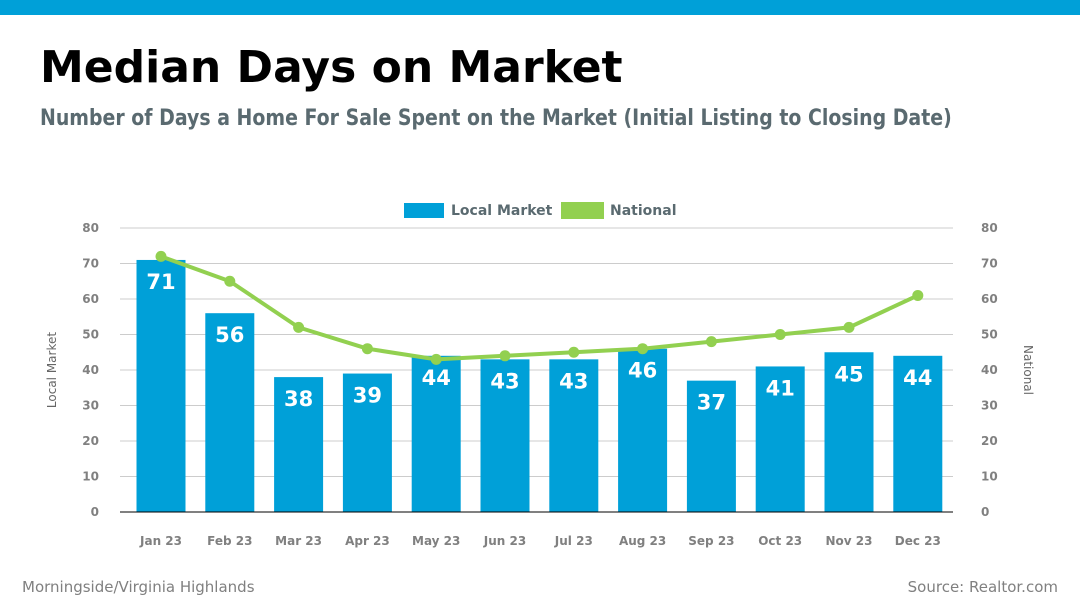 This screenshot has width=1080, height=607. Describe the element at coordinates (582, 210) in the screenshot. I see `legend-swatch-national` at that location.